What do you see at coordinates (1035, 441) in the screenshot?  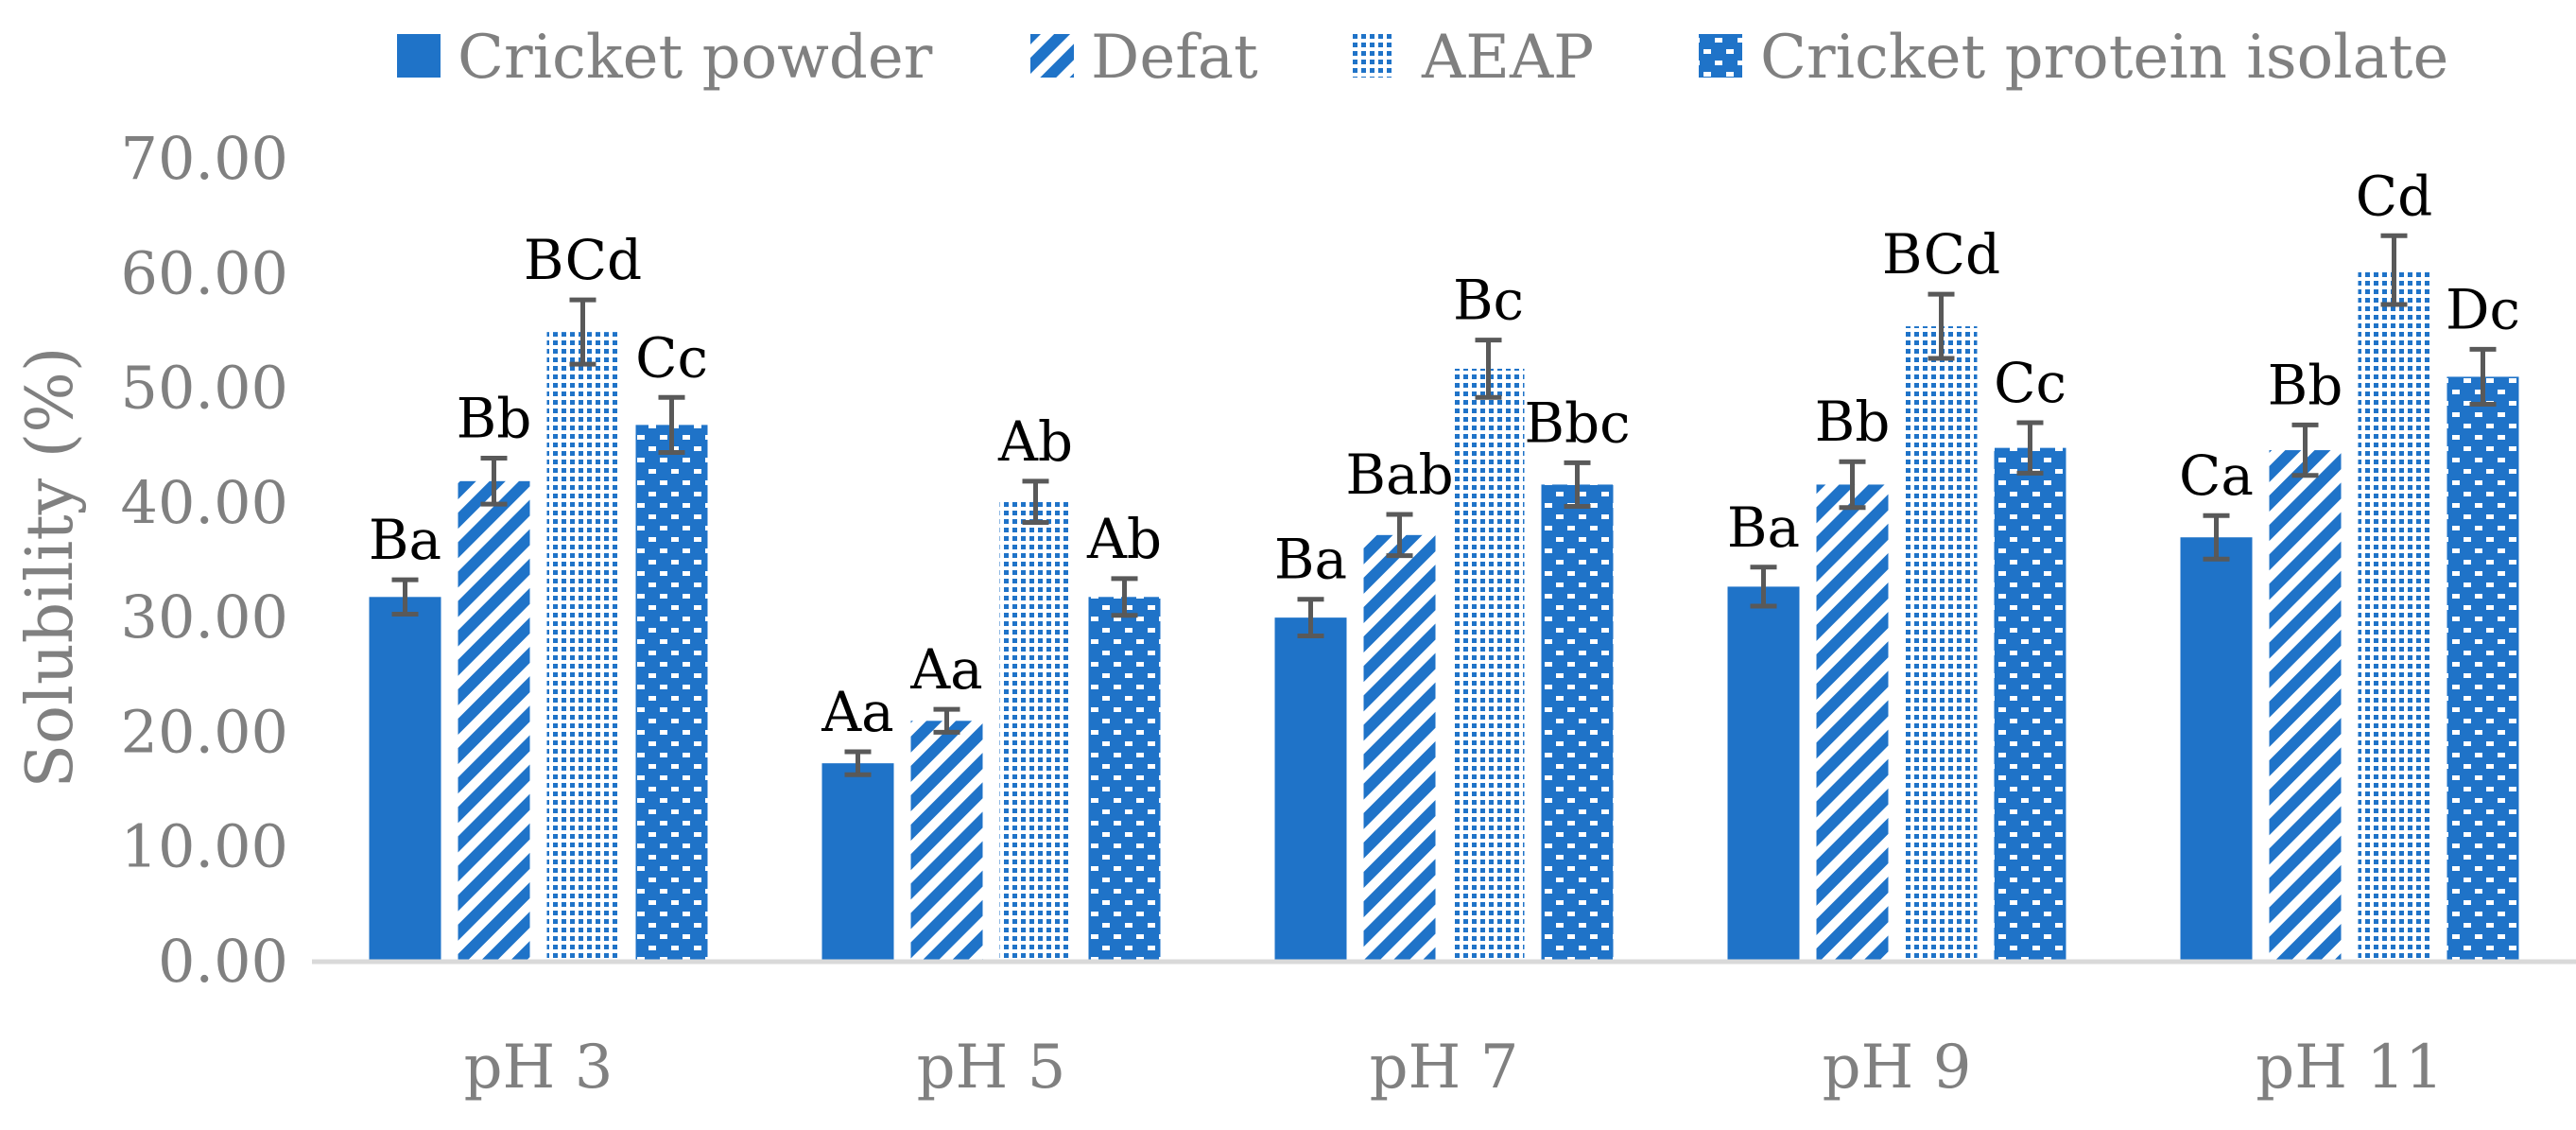 I see `data-label-aeap-ph-5: Ab` at bounding box center [1035, 441].